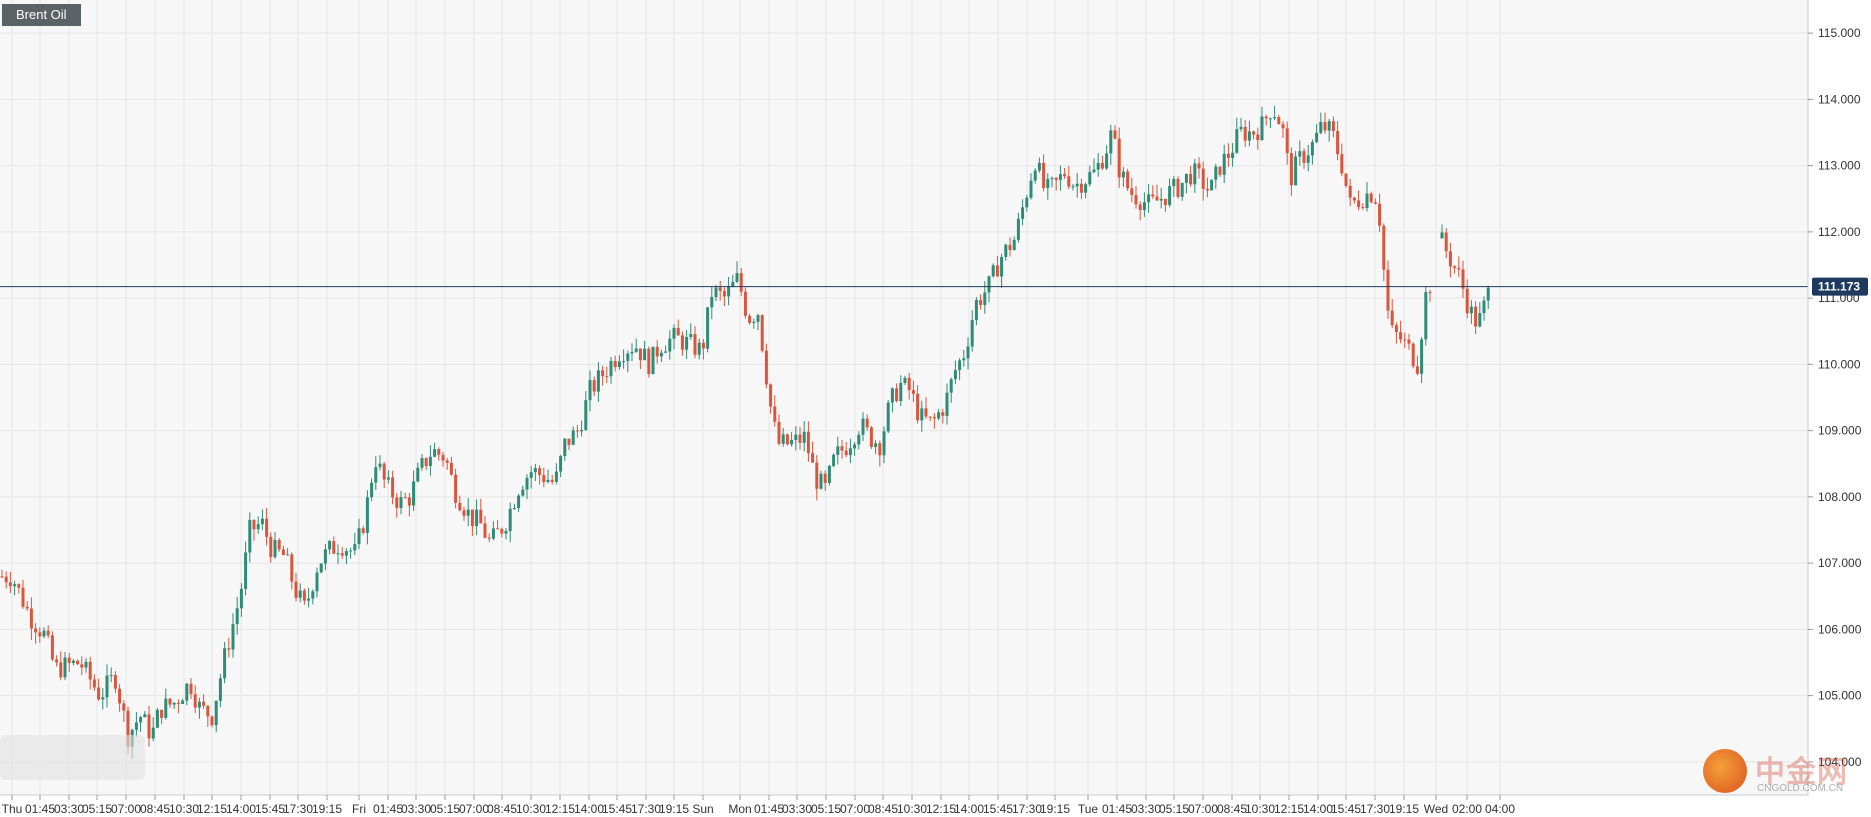 This screenshot has height=817, width=1871. What do you see at coordinates (826, 809) in the screenshot?
I see `x-tick-label: 05:15` at bounding box center [826, 809].